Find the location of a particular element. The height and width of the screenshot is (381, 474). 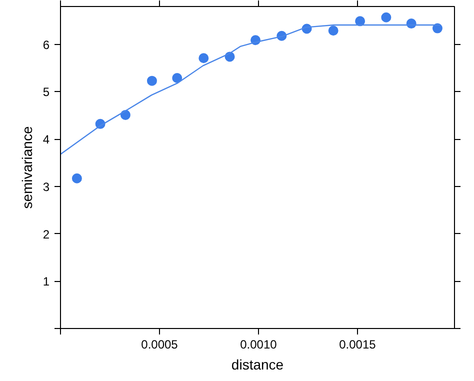

y-tick-label: 3 is located at coordinates (46, 187).